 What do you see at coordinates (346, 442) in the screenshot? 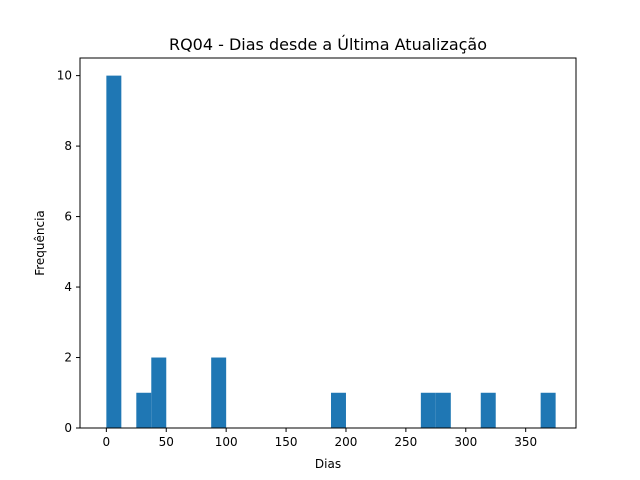
I see `x-tick-label: 200` at bounding box center [346, 442].